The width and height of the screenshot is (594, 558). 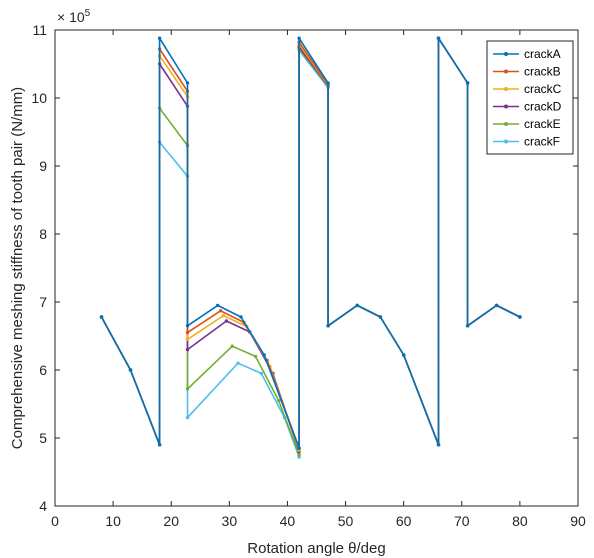 I want to click on x-tick-label: 10, so click(x=113, y=521).